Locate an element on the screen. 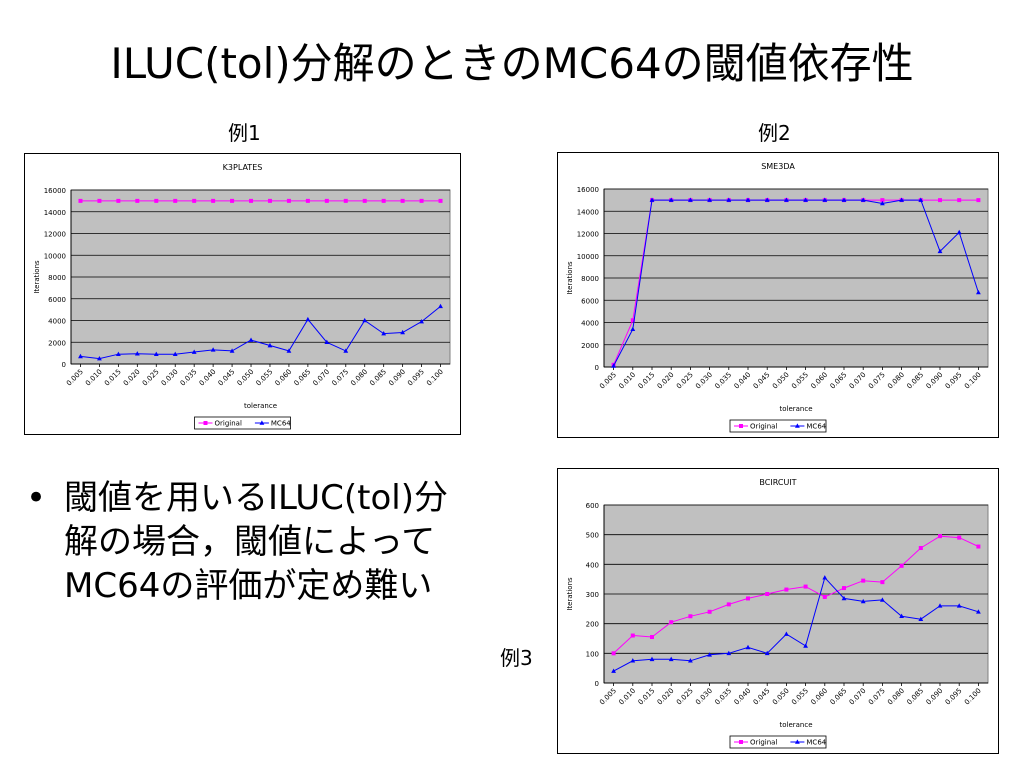 The width and height of the screenshot is (1024, 768). x-tick-label: 0.010 is located at coordinates (627, 381).